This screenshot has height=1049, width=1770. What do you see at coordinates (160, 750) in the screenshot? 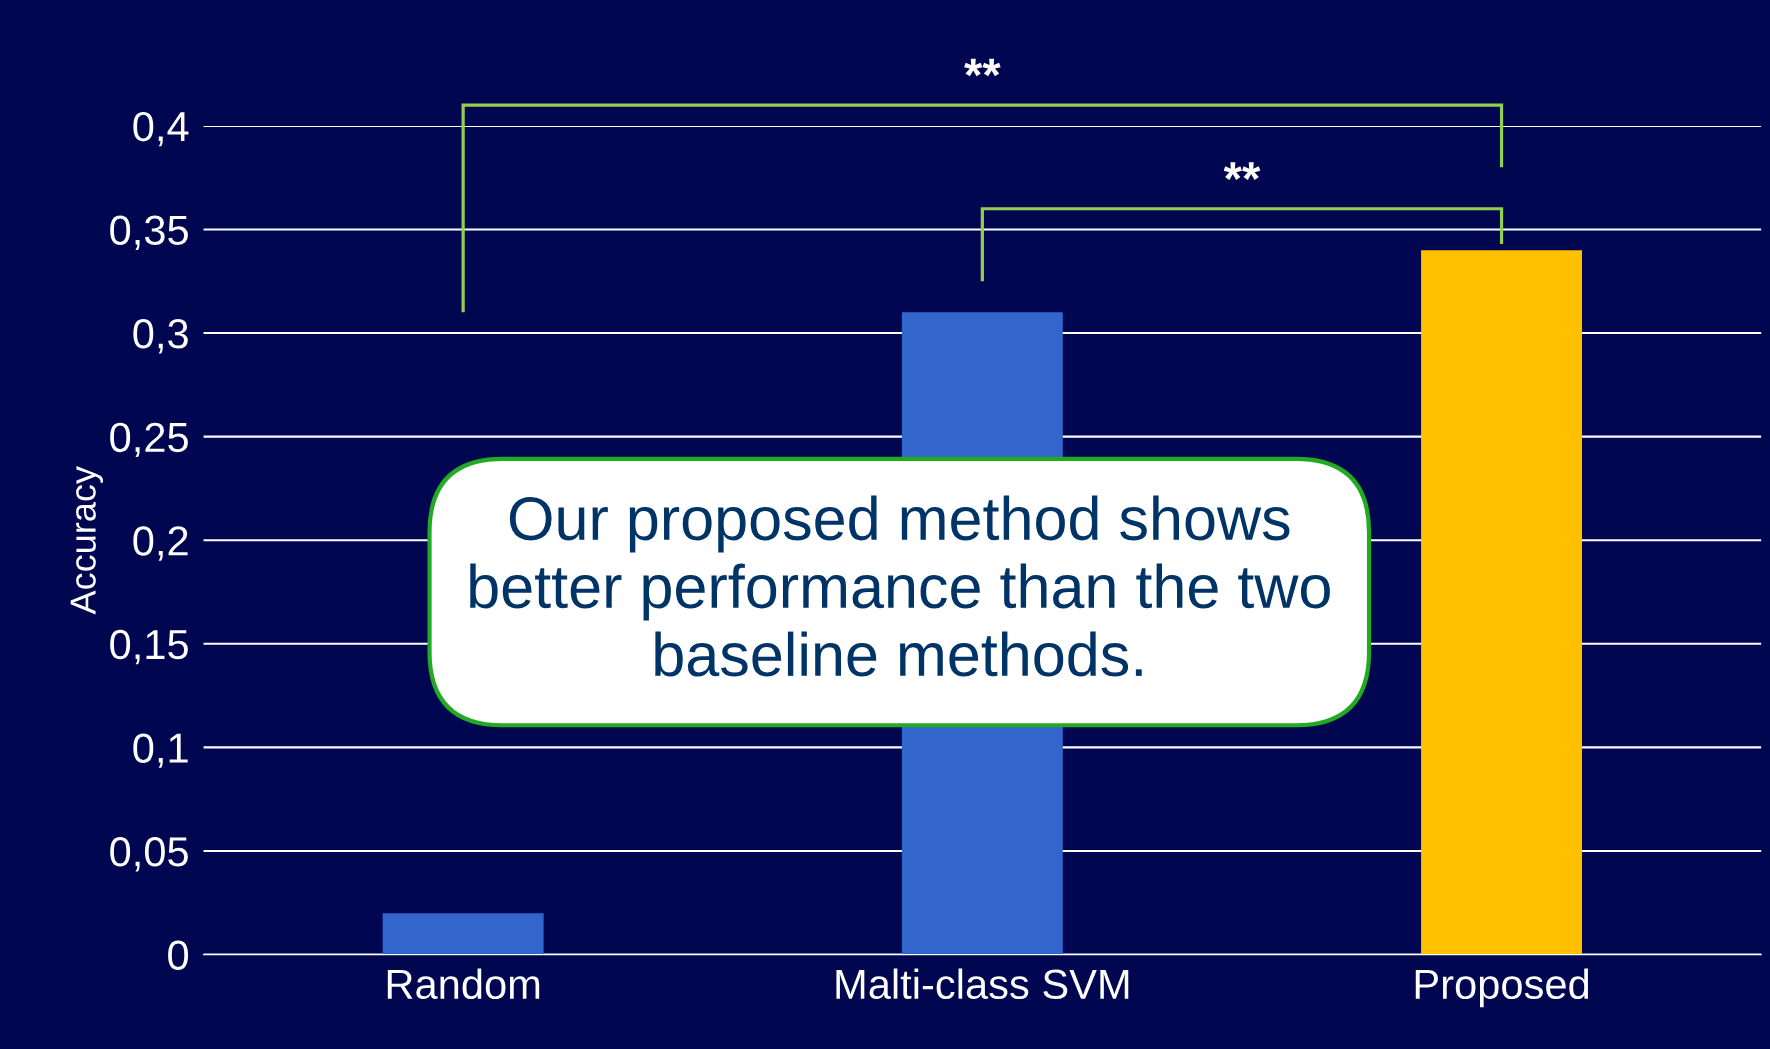
I see `y-tick-label: 0,1` at bounding box center [160, 750].